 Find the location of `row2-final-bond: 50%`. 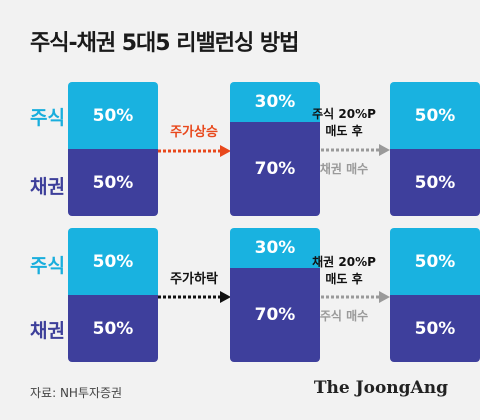

row2-final-bond: 50% is located at coordinates (435, 328).